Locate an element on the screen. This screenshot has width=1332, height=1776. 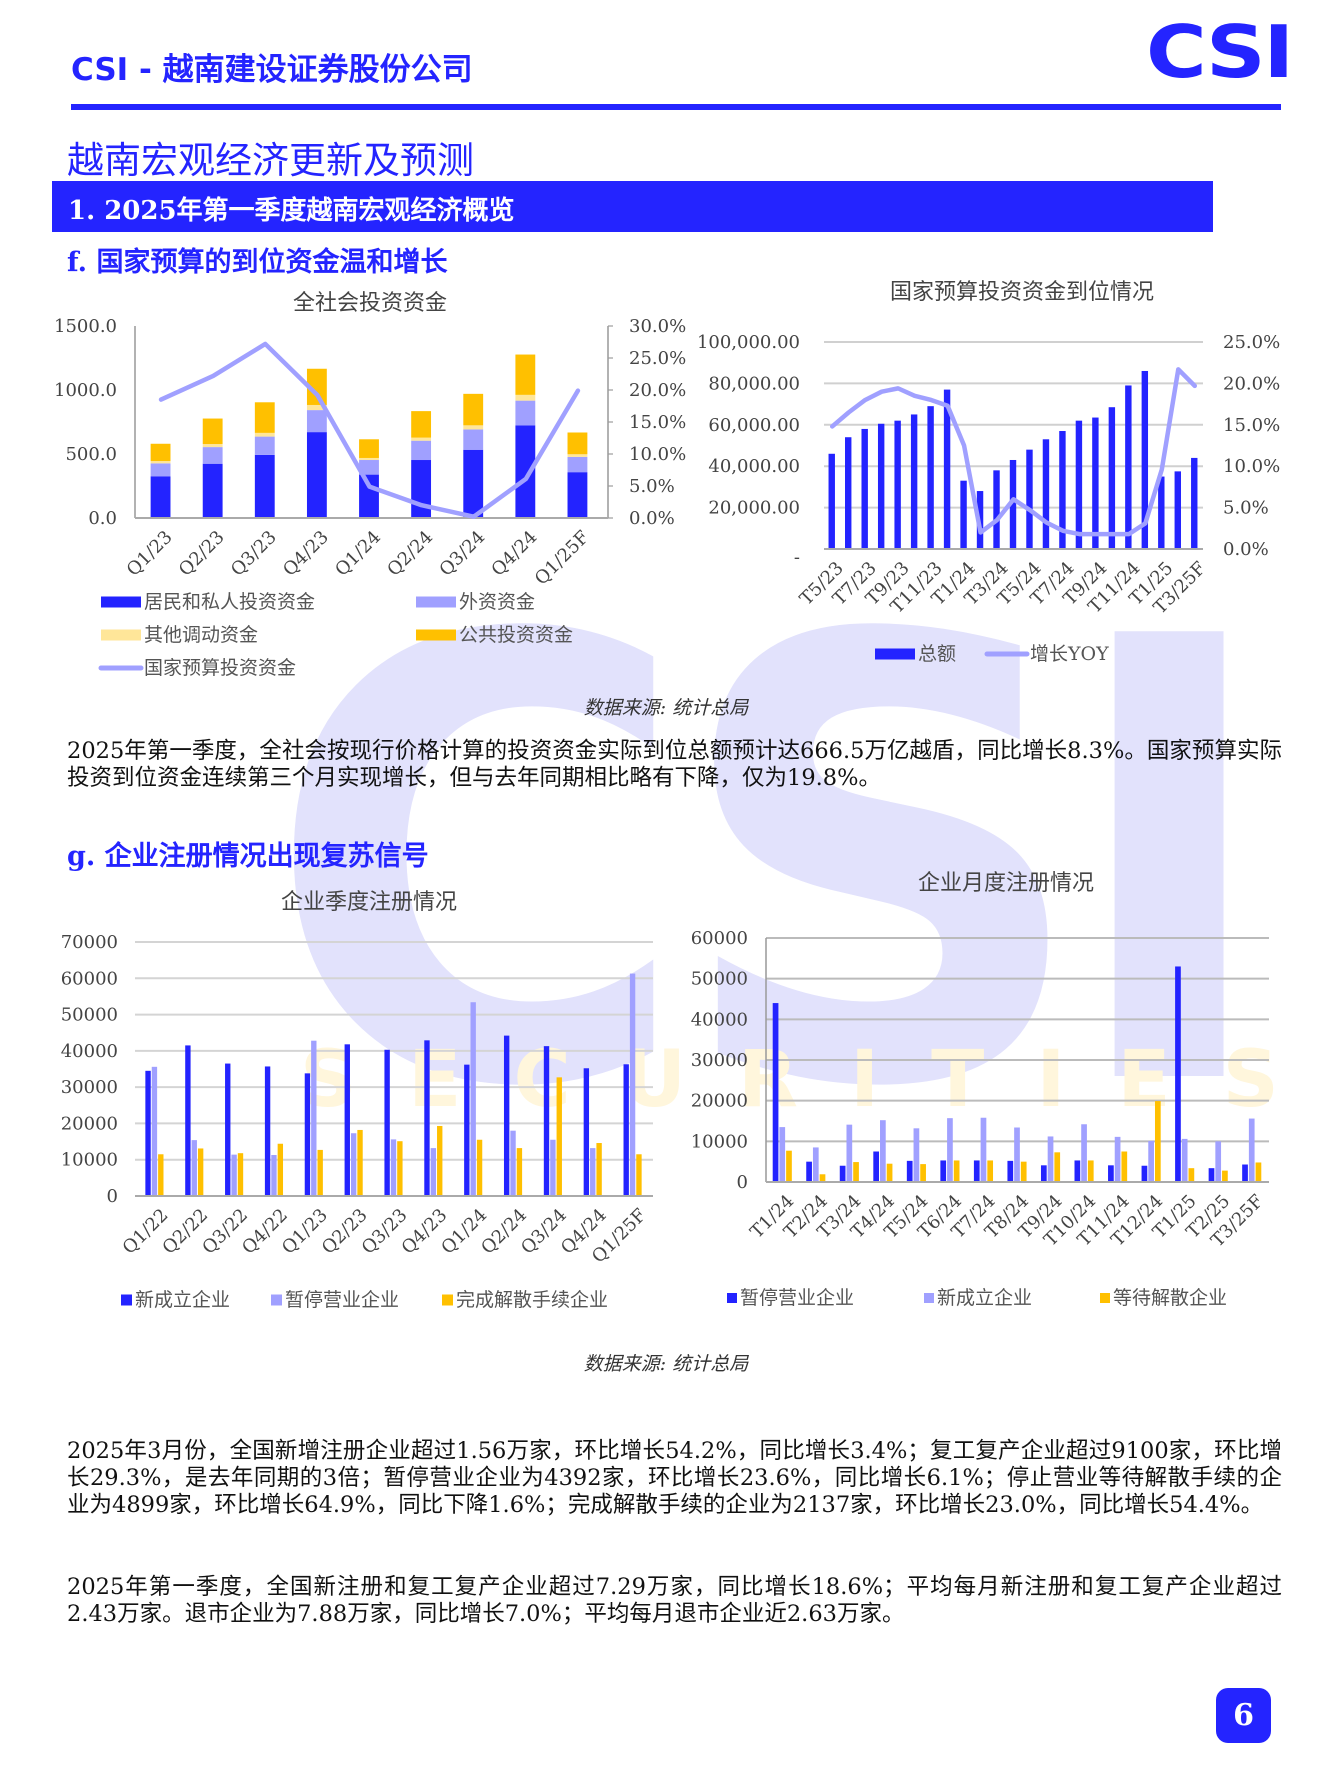
legend-label: 居民和私人投资资金 is located at coordinates (229, 602).